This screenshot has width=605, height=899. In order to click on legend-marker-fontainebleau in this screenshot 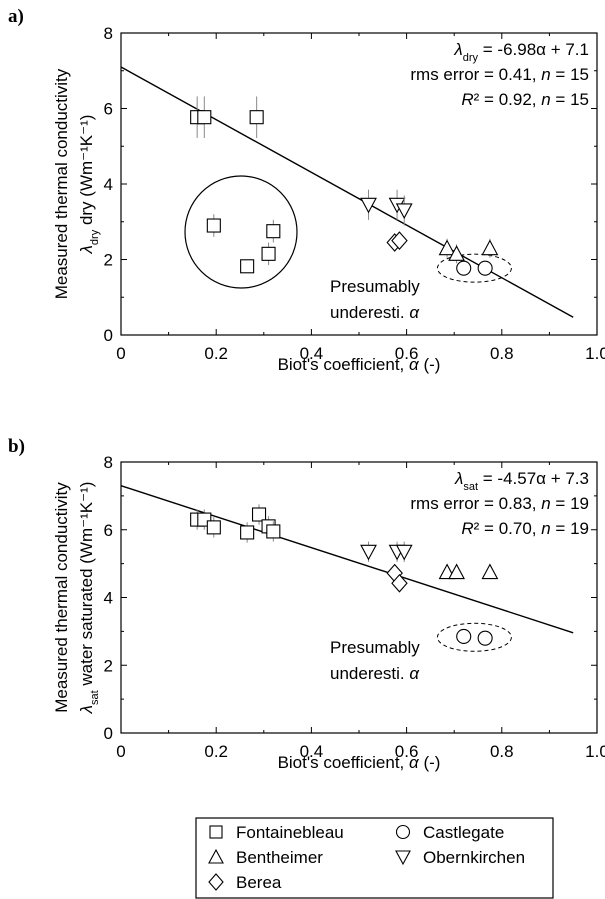, I will do `click(216, 832)`.